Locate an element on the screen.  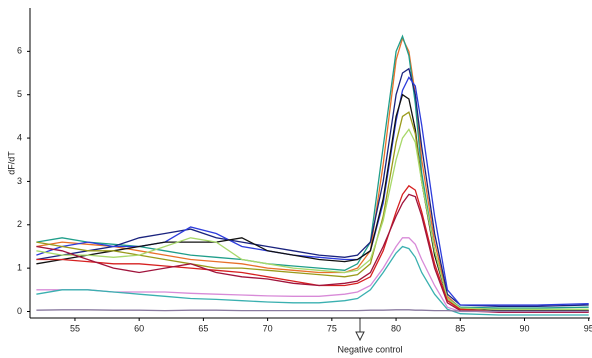
y-tick-label: 3 is located at coordinates (19, 181).